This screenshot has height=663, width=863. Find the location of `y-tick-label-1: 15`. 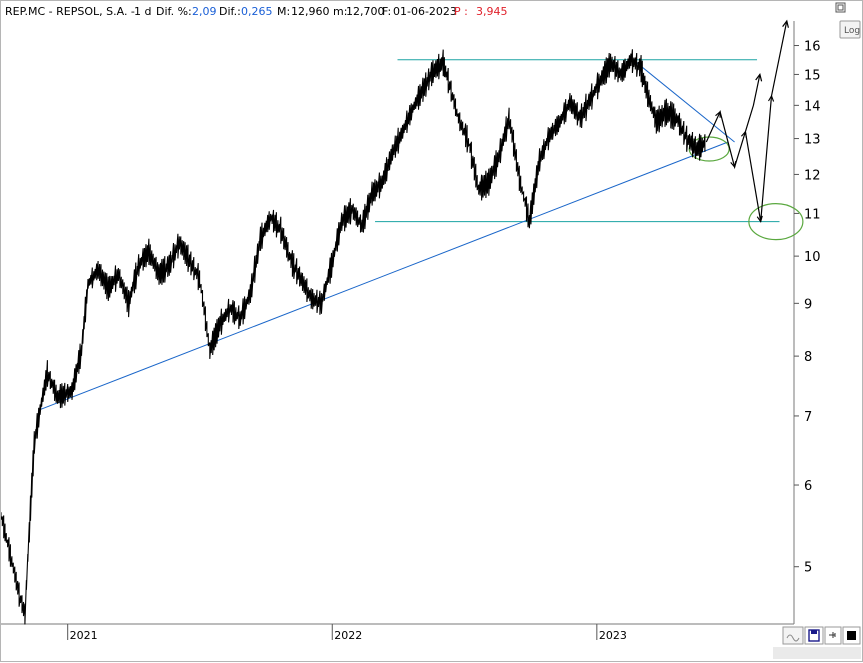

y-tick-label-1: 15 is located at coordinates (812, 75).